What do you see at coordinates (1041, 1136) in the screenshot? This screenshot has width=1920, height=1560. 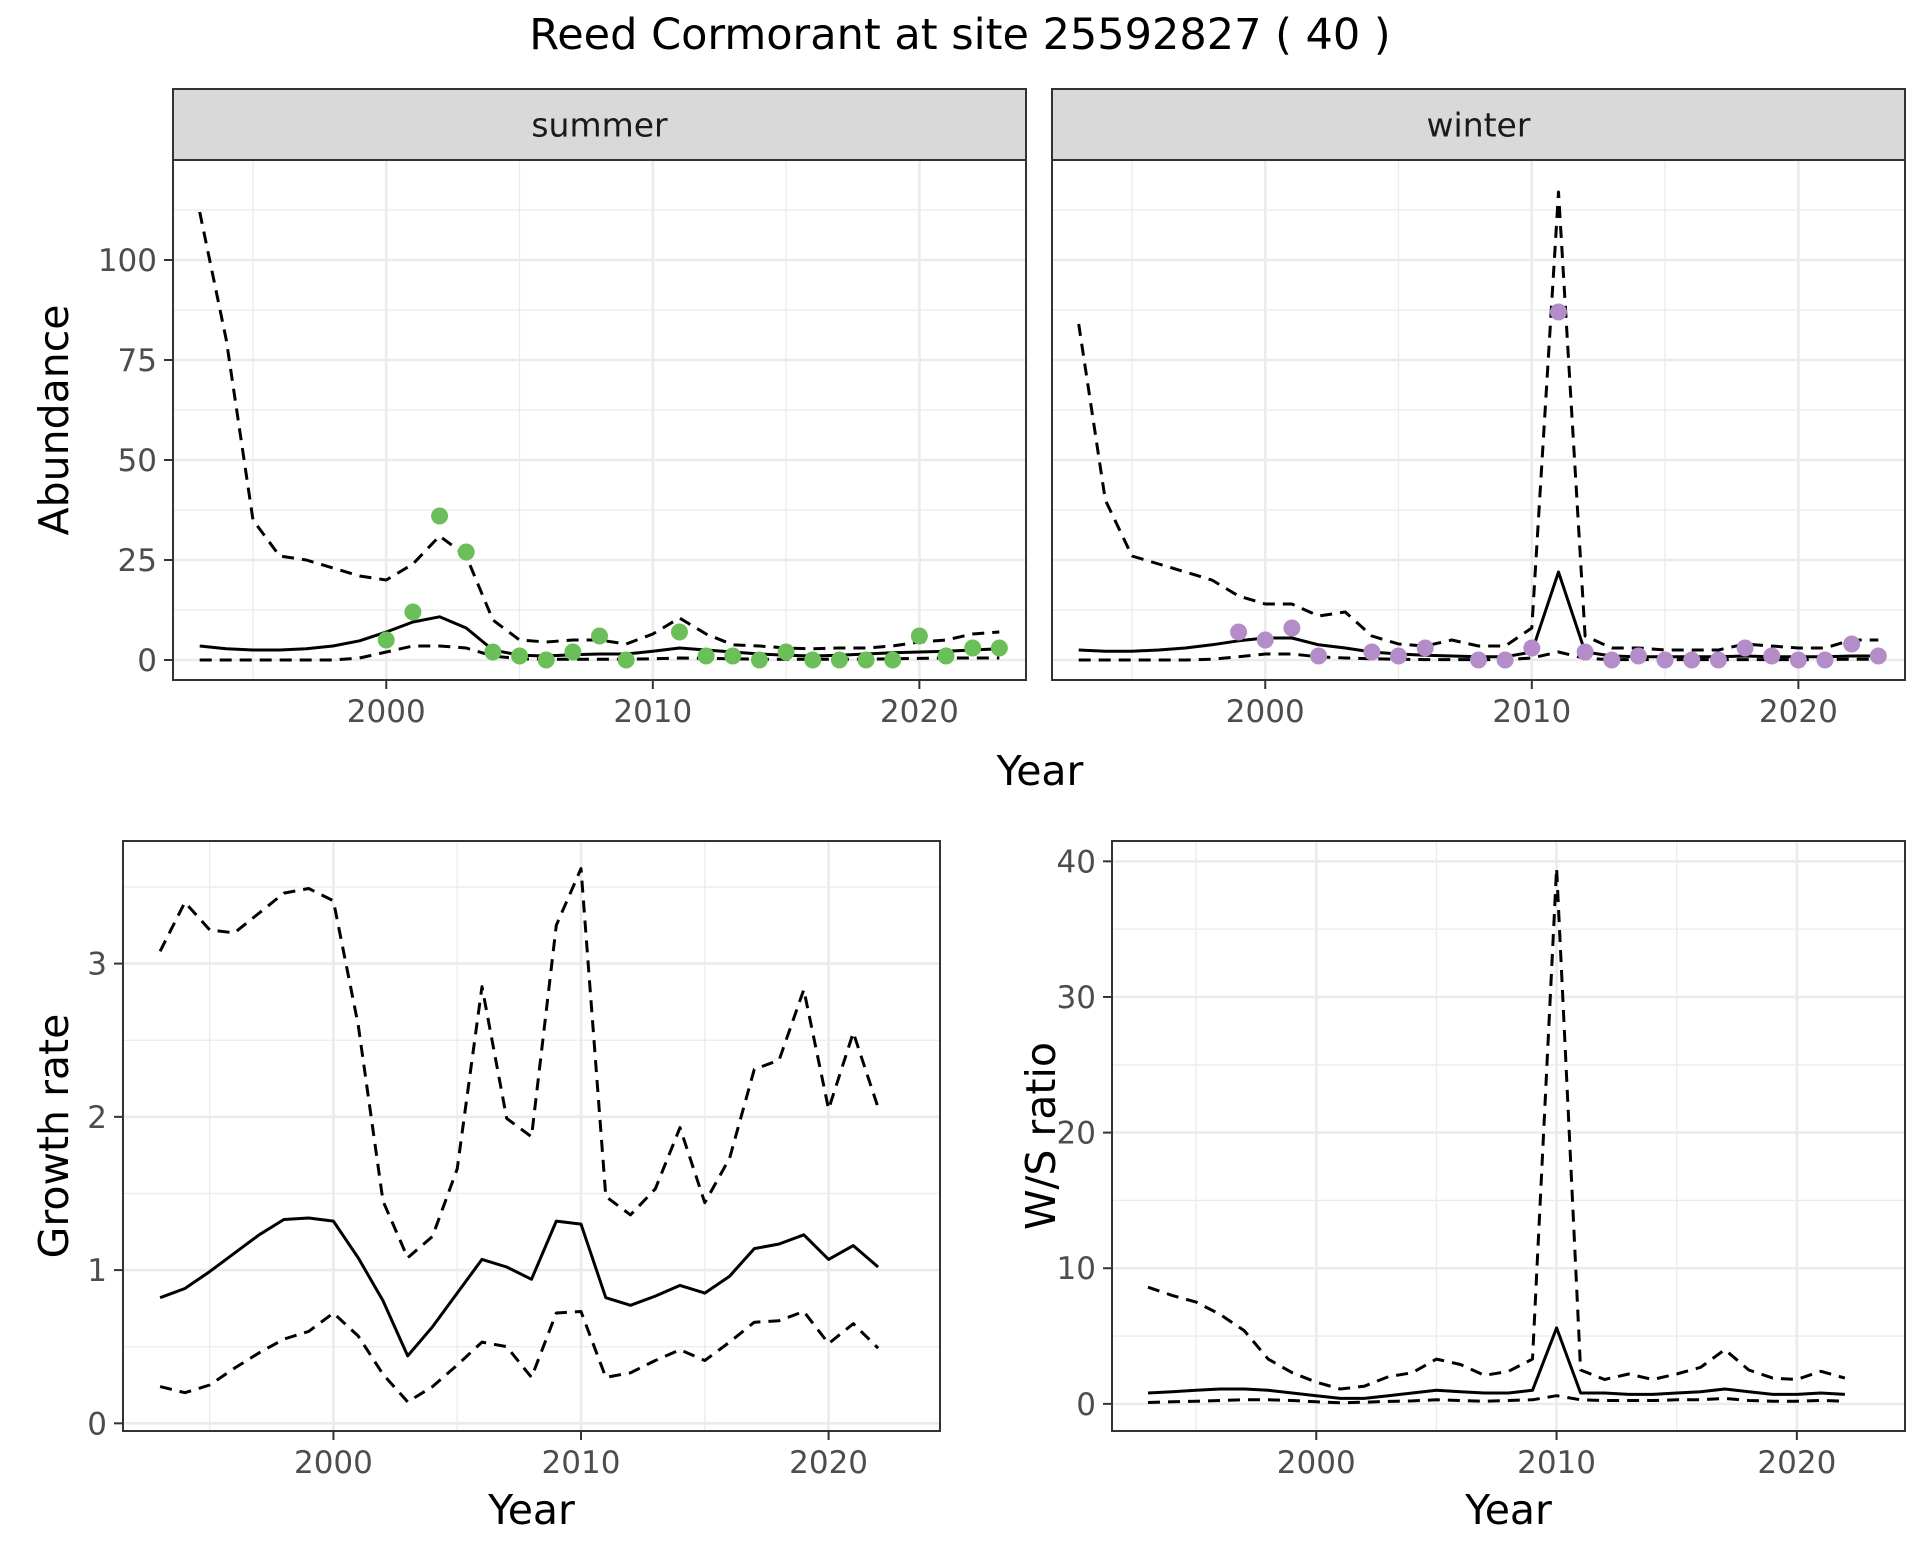 I see `y-axis-title-ratio: W/S ratio` at bounding box center [1041, 1136].